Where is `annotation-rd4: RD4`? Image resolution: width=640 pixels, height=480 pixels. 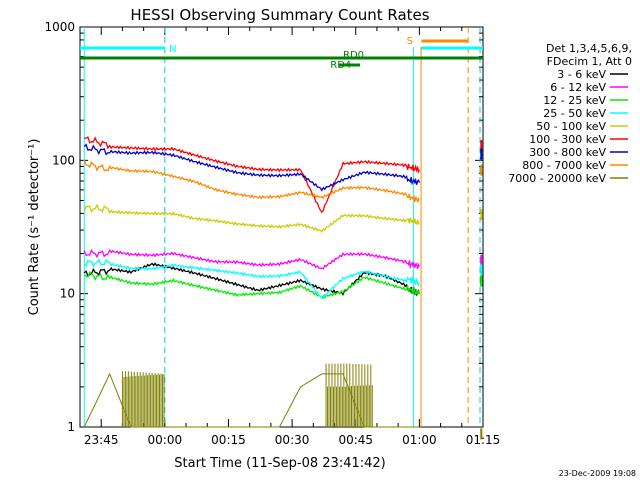 annotation-rd4: RD4 is located at coordinates (340, 65).